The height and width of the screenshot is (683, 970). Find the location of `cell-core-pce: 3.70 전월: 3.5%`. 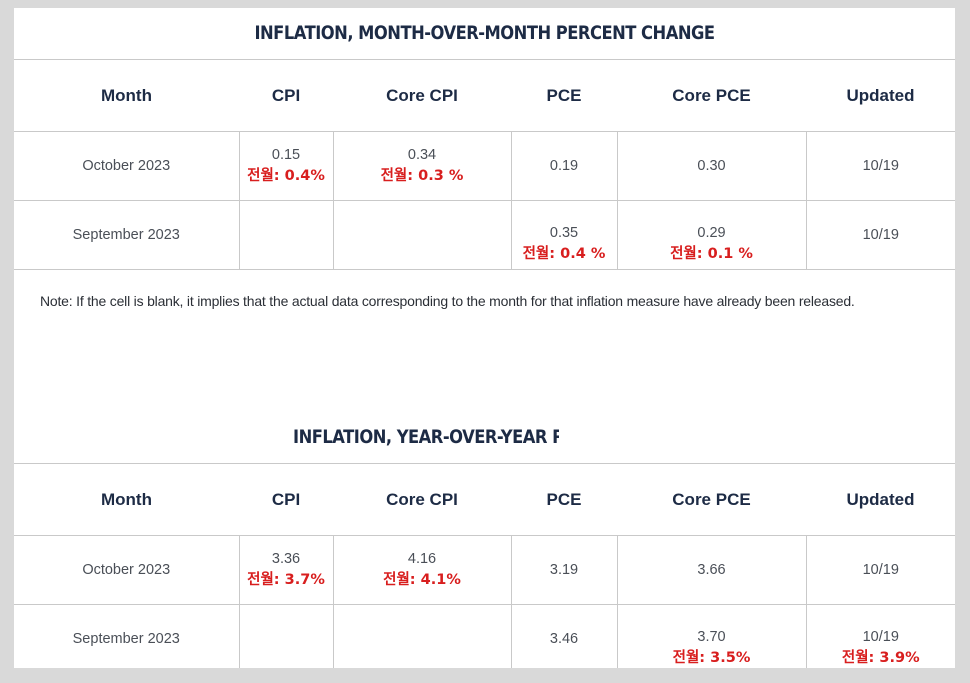

cell-core-pce: 3.70 전월: 3.5% is located at coordinates (711, 636).